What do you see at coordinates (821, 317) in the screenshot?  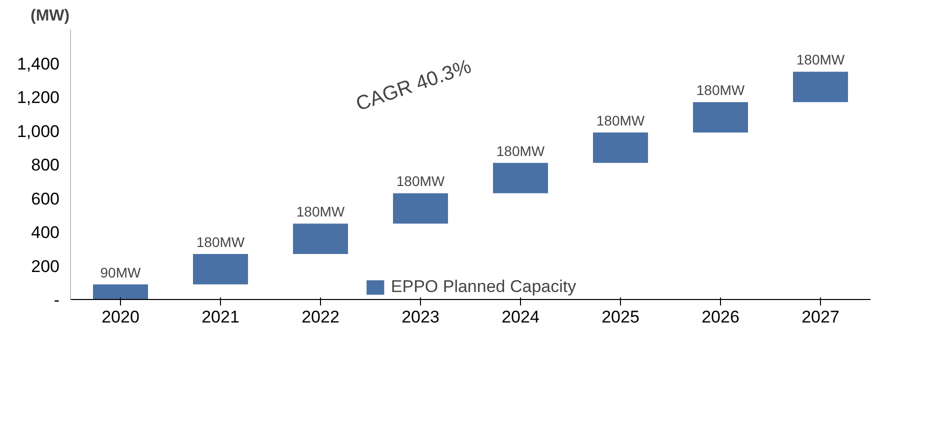 I see `x-tick-label: 2027` at bounding box center [821, 317].